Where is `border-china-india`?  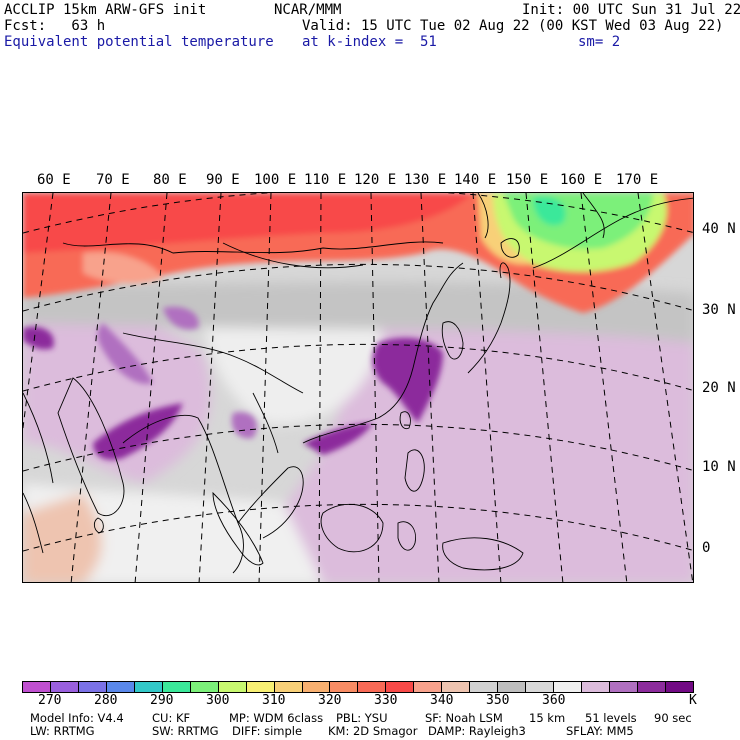 border-china-india is located at coordinates (213, 363).